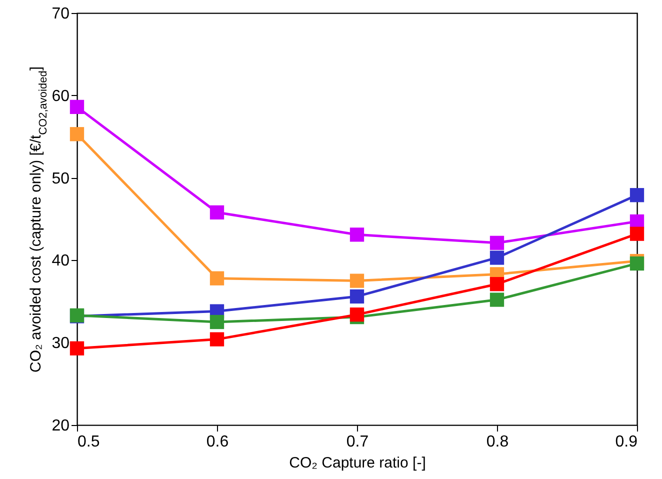  What do you see at coordinates (61, 426) in the screenshot?
I see `y-tick-label: 20` at bounding box center [61, 426].